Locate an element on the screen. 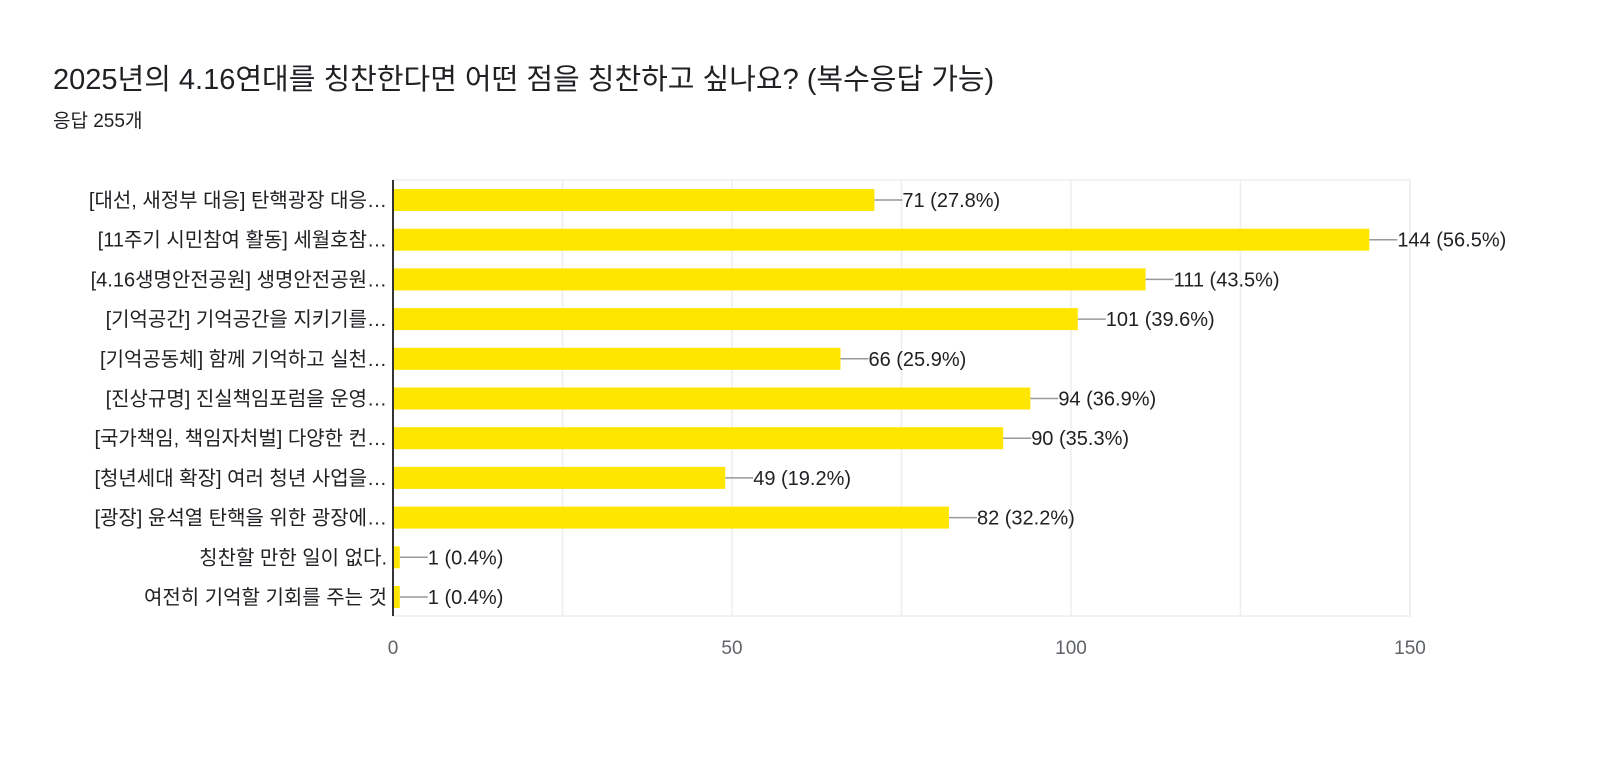 The width and height of the screenshot is (1600, 761). data-label: 49 (19.2%) is located at coordinates (802, 479).